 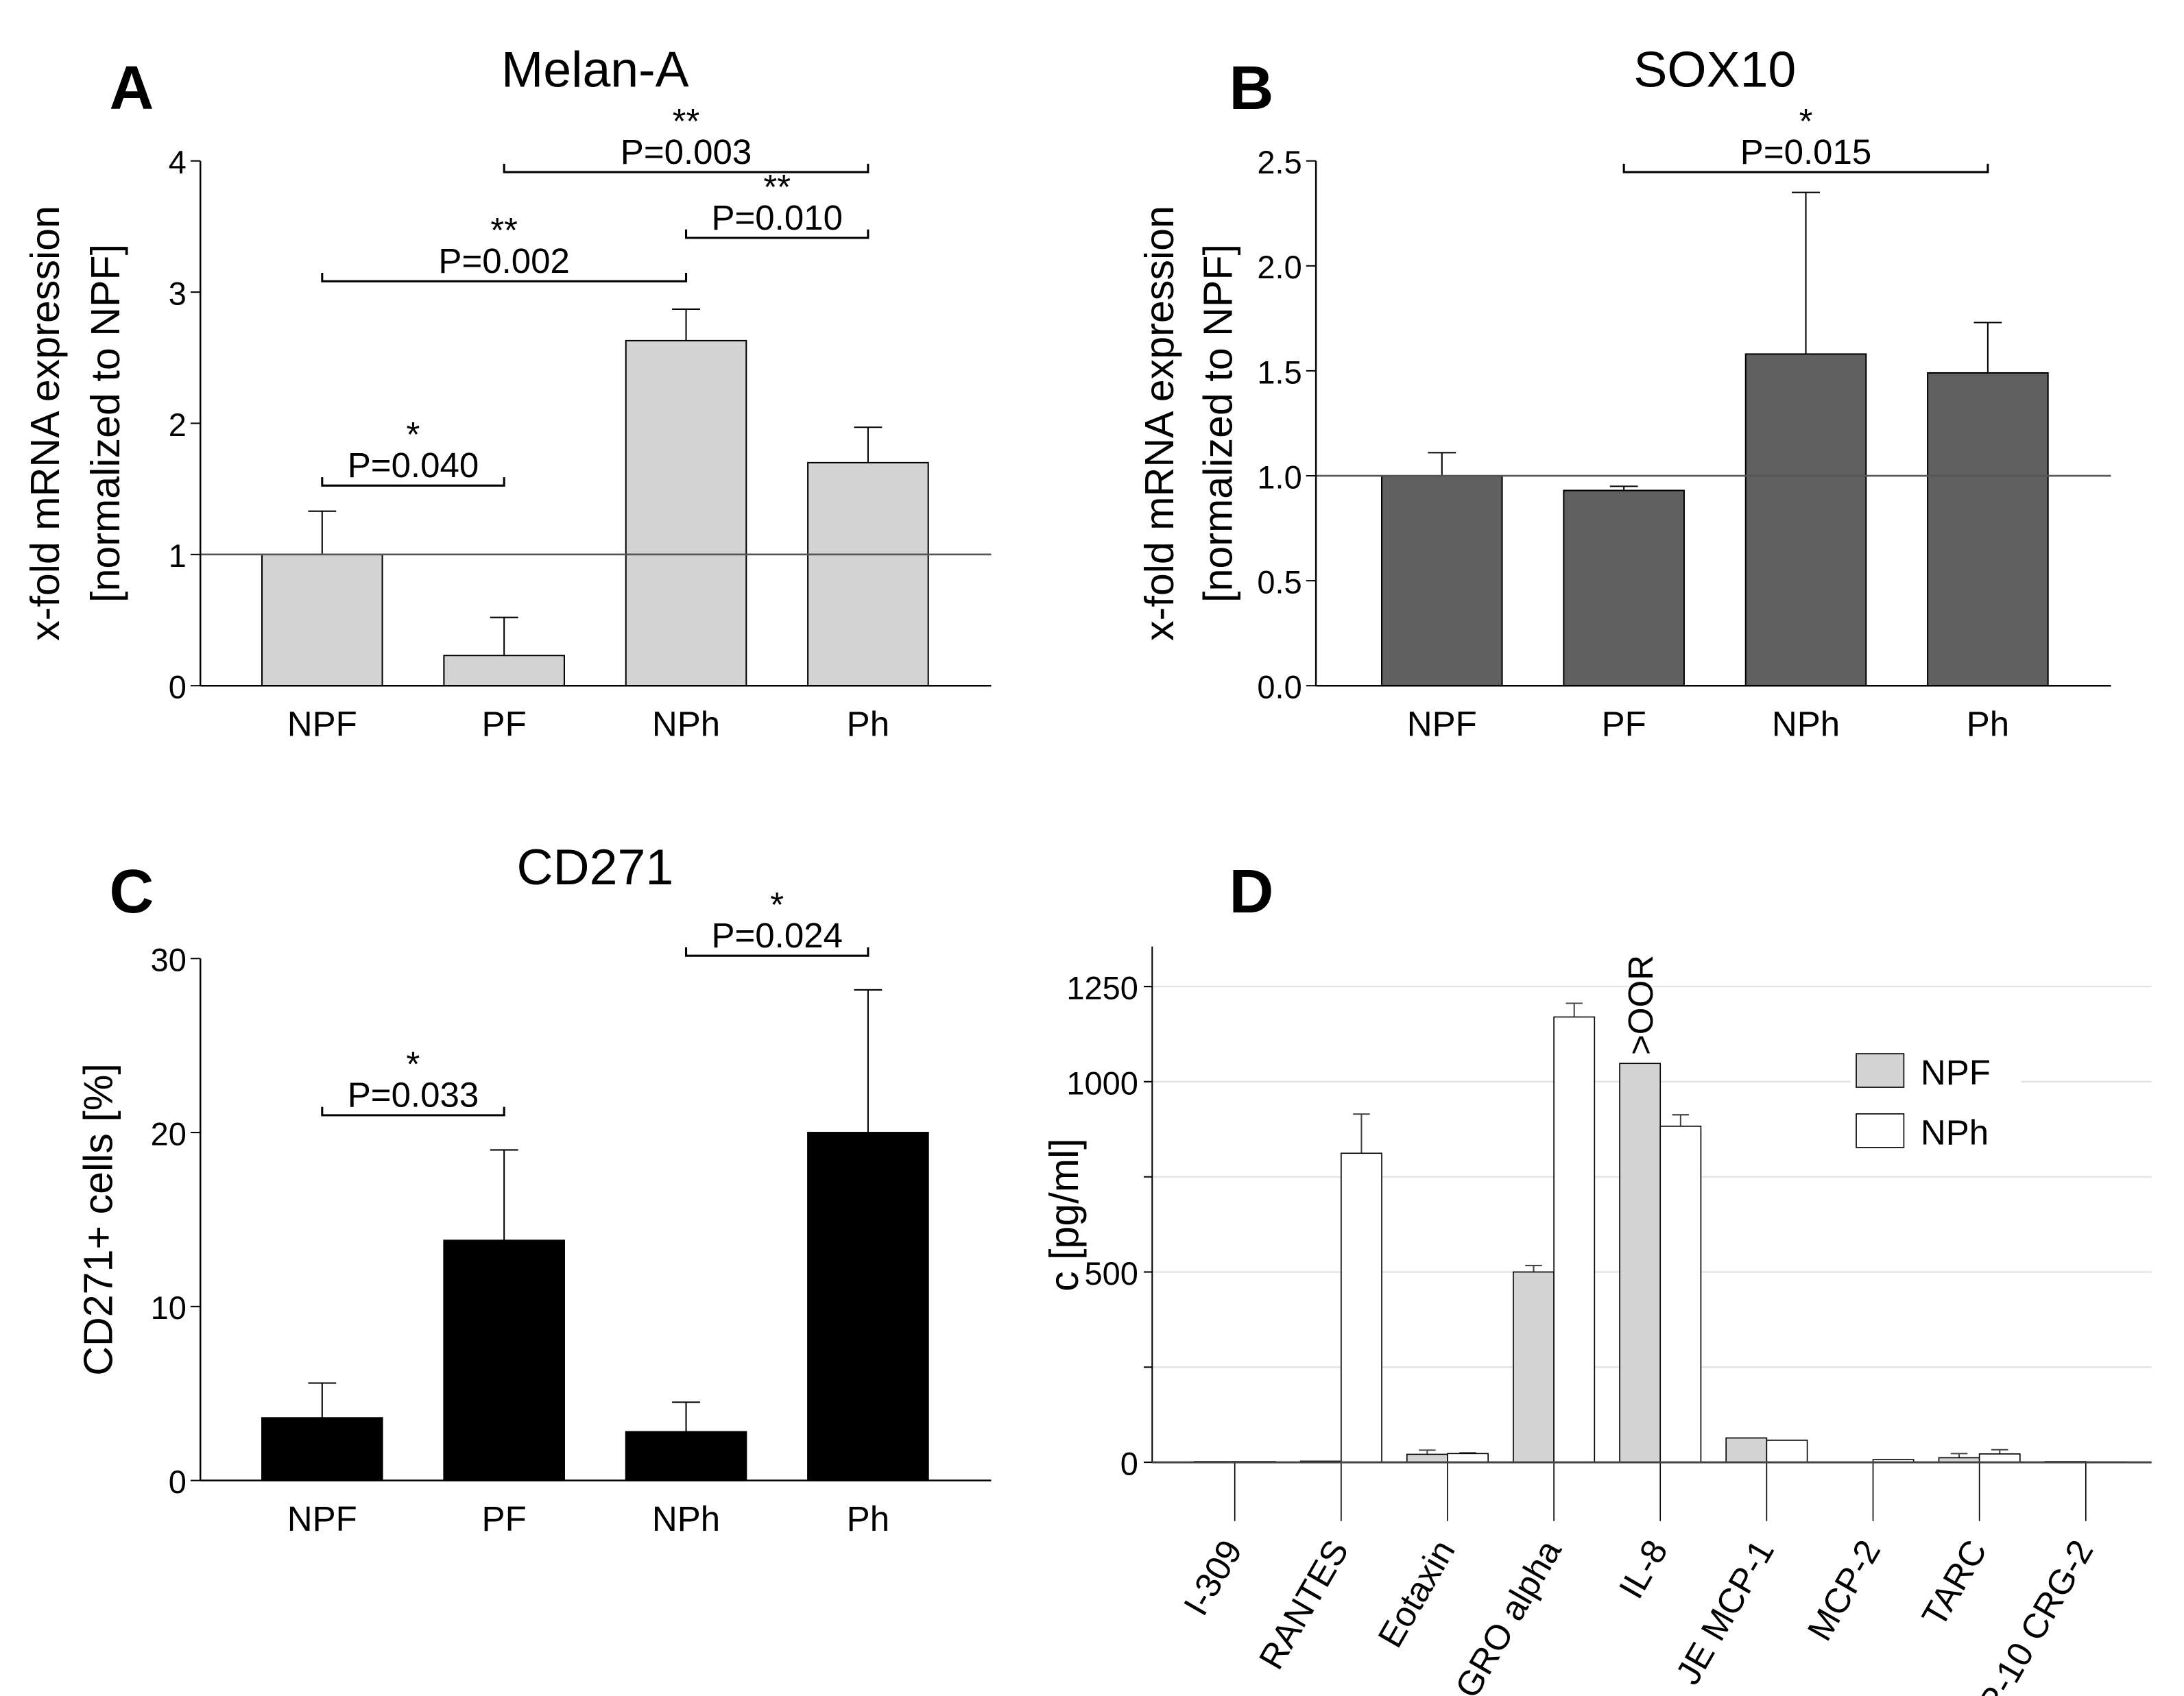 I want to click on p-value-label: P=0.002, so click(x=503, y=260).